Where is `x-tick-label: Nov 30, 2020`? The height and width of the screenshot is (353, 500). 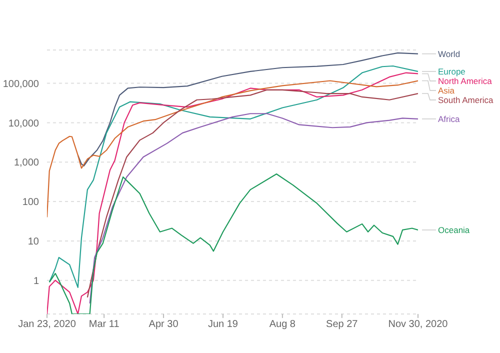 x-tick-label: Nov 30, 2020 is located at coordinates (418, 324).